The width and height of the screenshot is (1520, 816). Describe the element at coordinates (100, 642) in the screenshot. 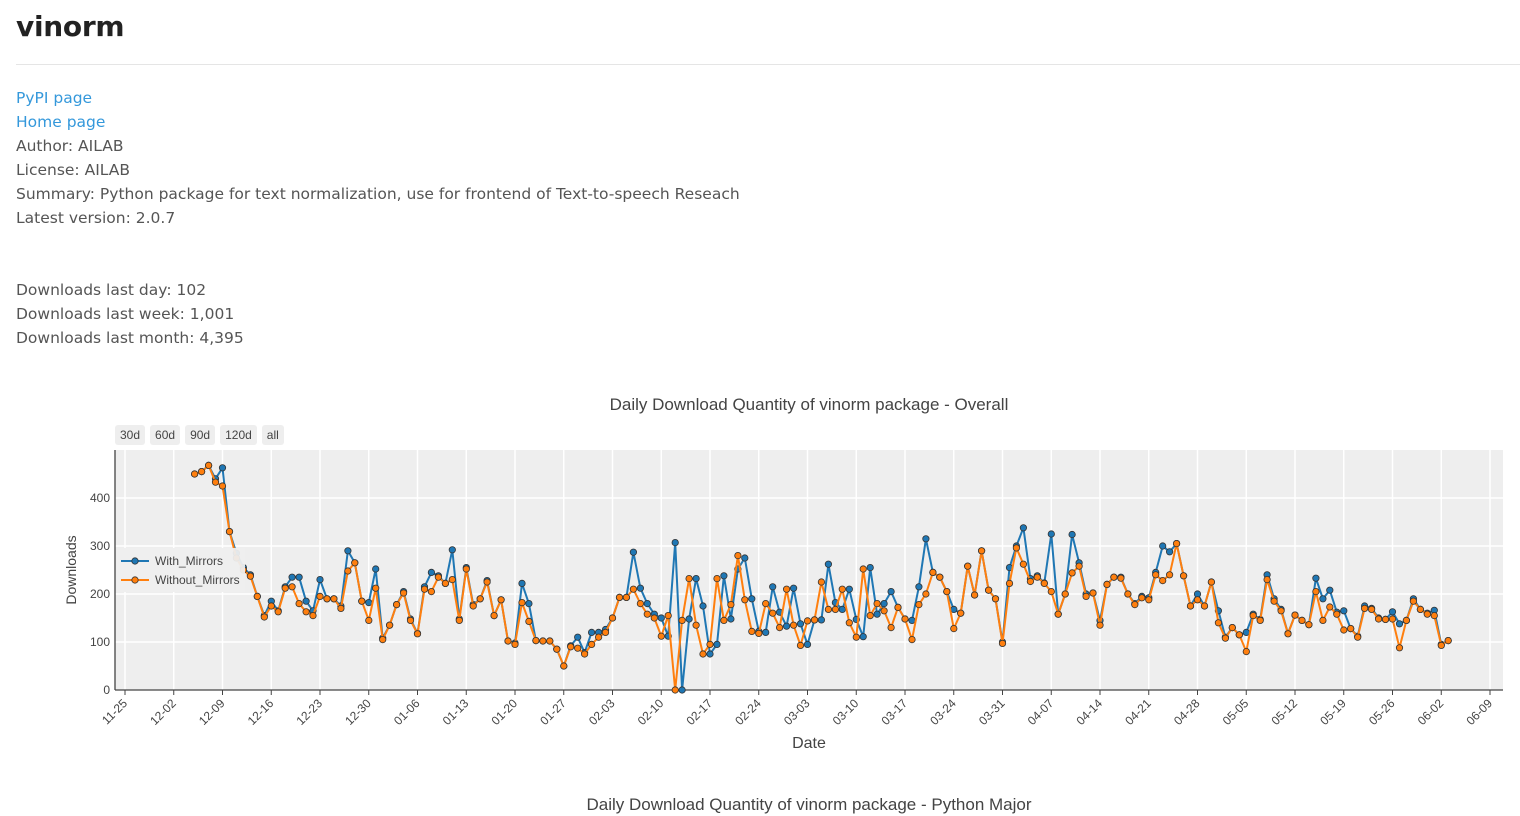

I see `y-tick-label: 100` at that location.